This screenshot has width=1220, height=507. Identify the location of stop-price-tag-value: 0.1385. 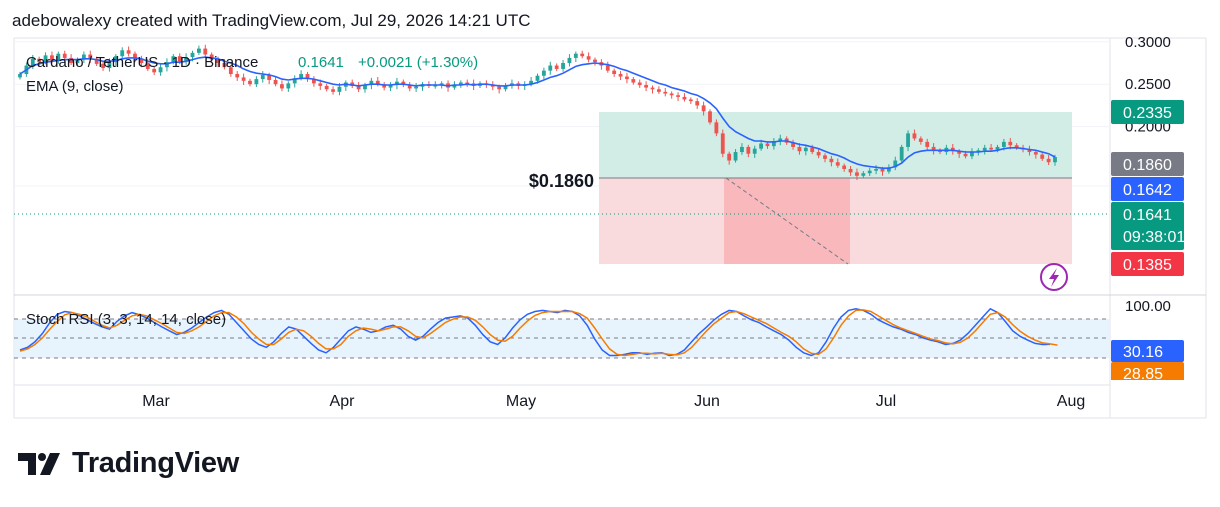
(1147, 265).